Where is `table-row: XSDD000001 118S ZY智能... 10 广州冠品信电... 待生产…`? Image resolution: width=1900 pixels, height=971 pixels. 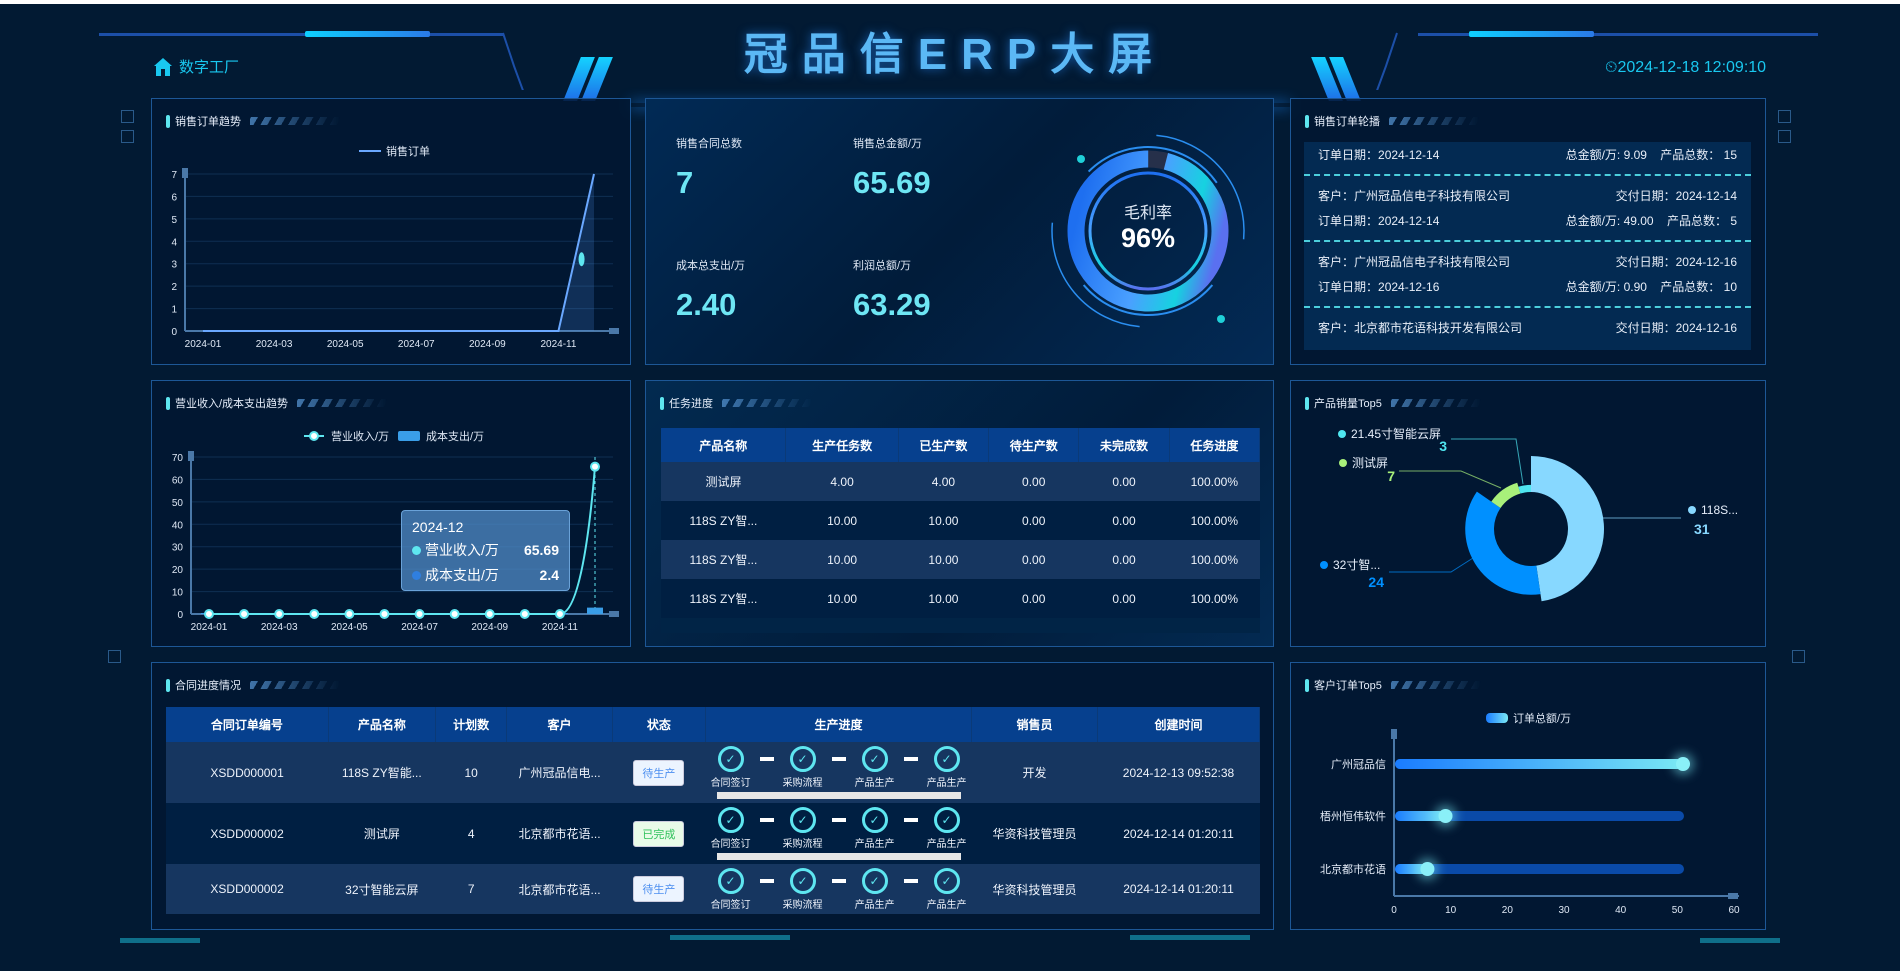
table-row: XSDD000001 118S ZY智能... 10 广州冠品信电... 待生产… is located at coordinates (713, 772).